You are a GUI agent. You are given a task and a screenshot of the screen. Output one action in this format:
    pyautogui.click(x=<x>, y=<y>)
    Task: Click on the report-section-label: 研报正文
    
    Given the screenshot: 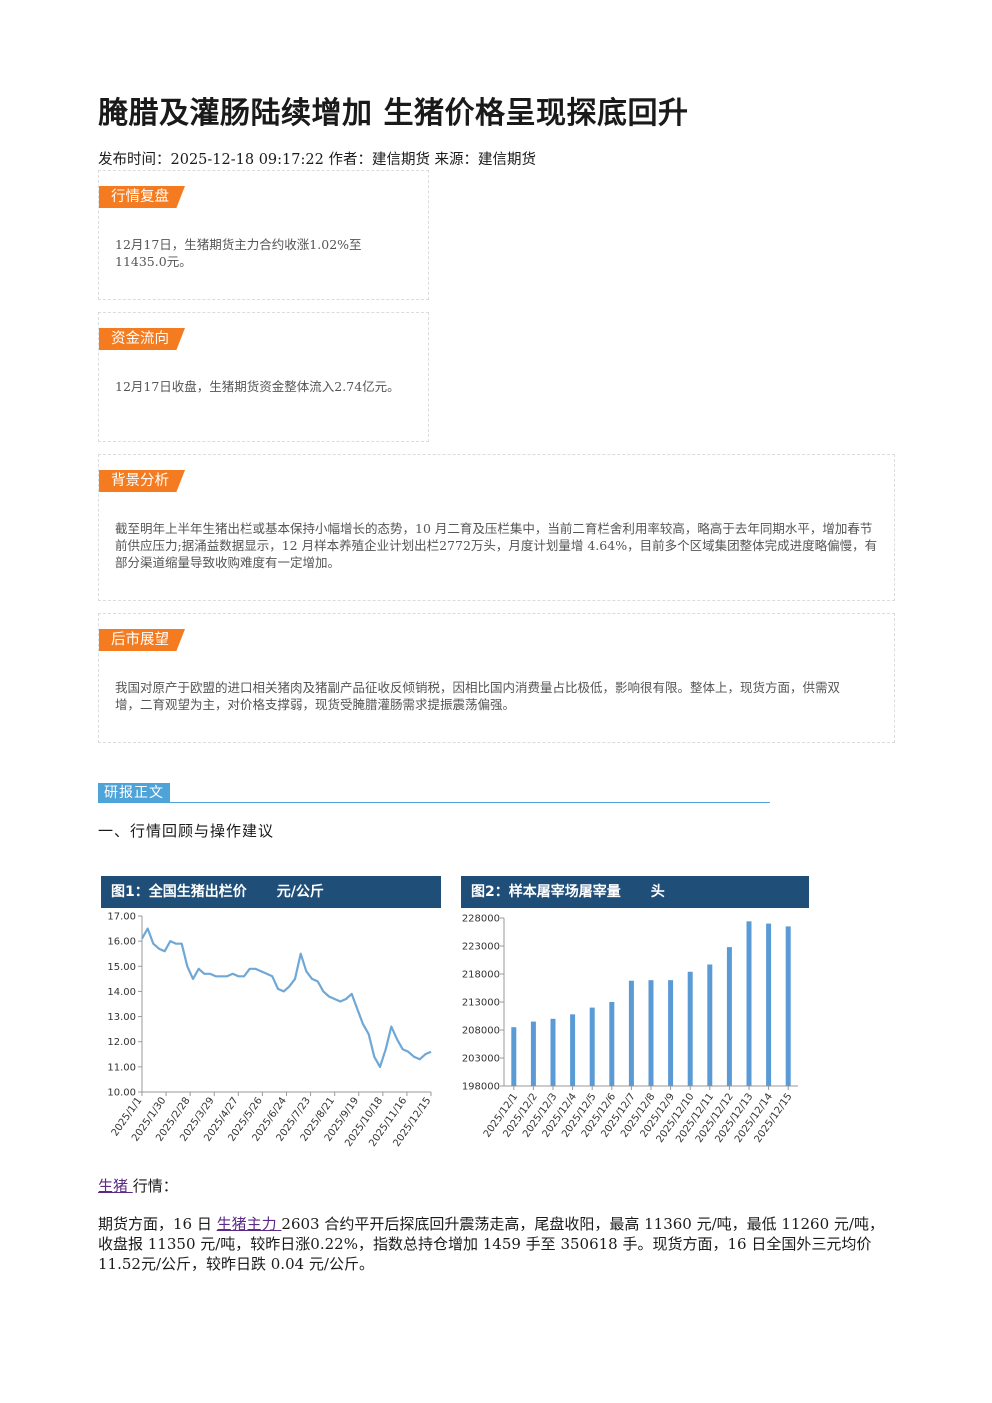 What is the action you would take?
    pyautogui.click(x=134, y=793)
    